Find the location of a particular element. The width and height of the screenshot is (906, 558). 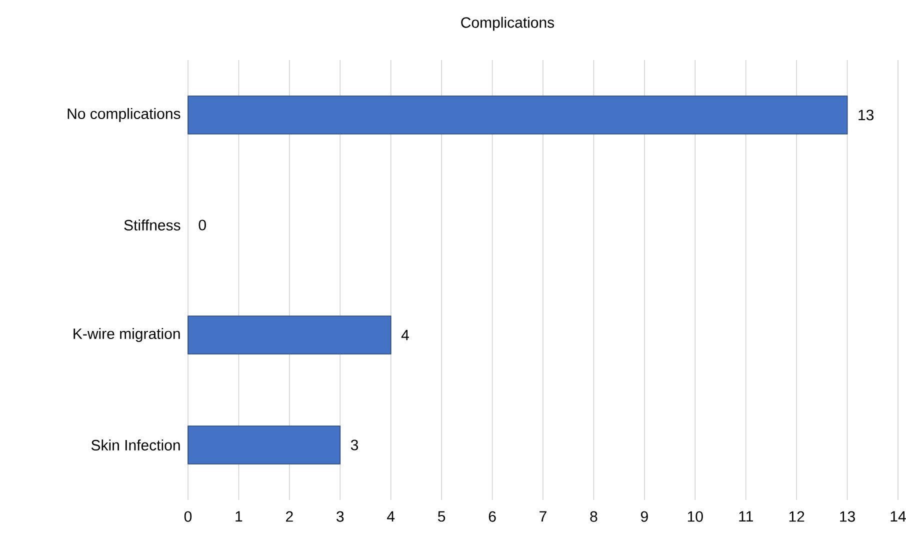

x-tick-label: 5 is located at coordinates (442, 516).